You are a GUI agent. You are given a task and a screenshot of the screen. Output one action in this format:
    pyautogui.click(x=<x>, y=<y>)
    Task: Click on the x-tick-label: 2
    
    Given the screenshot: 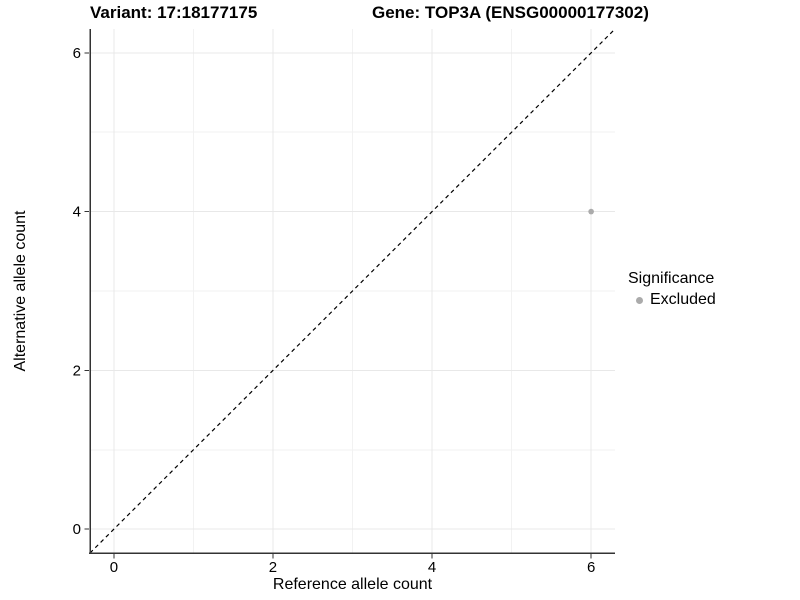 What is the action you would take?
    pyautogui.click(x=273, y=567)
    